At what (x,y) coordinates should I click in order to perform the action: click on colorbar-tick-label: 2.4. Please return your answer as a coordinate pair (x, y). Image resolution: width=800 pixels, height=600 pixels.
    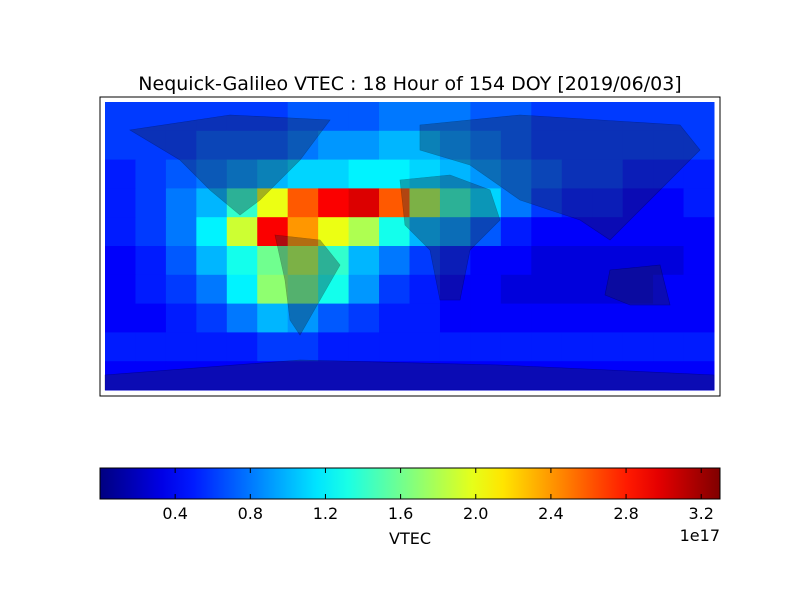
    Looking at the image, I should click on (550, 513).